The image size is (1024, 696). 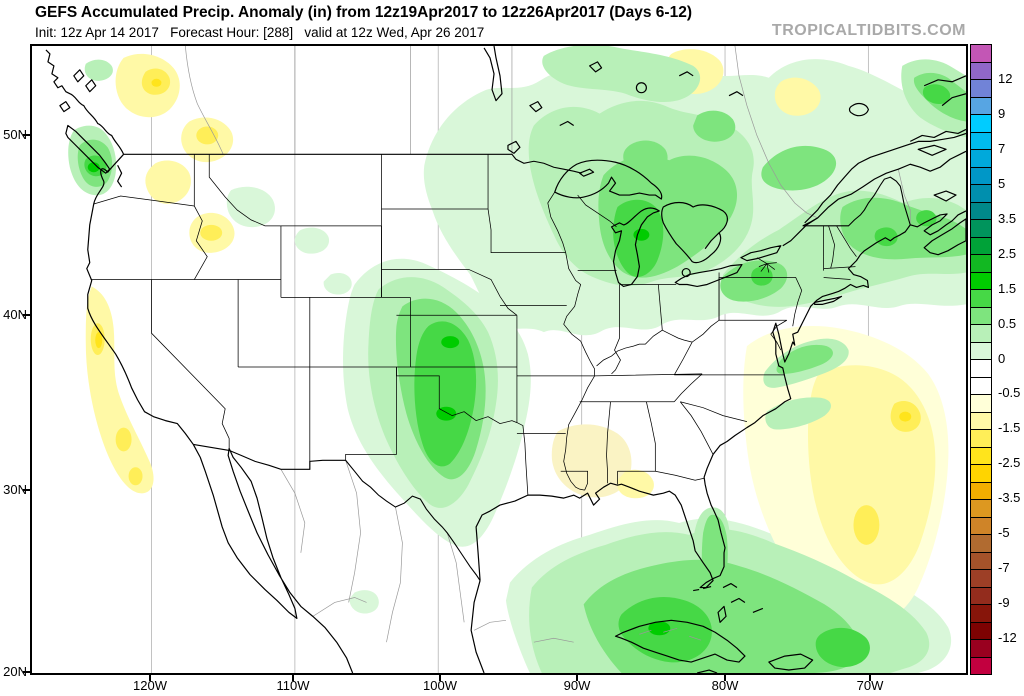 I want to click on colorbar-tick-label: -3.5, so click(x=1009, y=498).